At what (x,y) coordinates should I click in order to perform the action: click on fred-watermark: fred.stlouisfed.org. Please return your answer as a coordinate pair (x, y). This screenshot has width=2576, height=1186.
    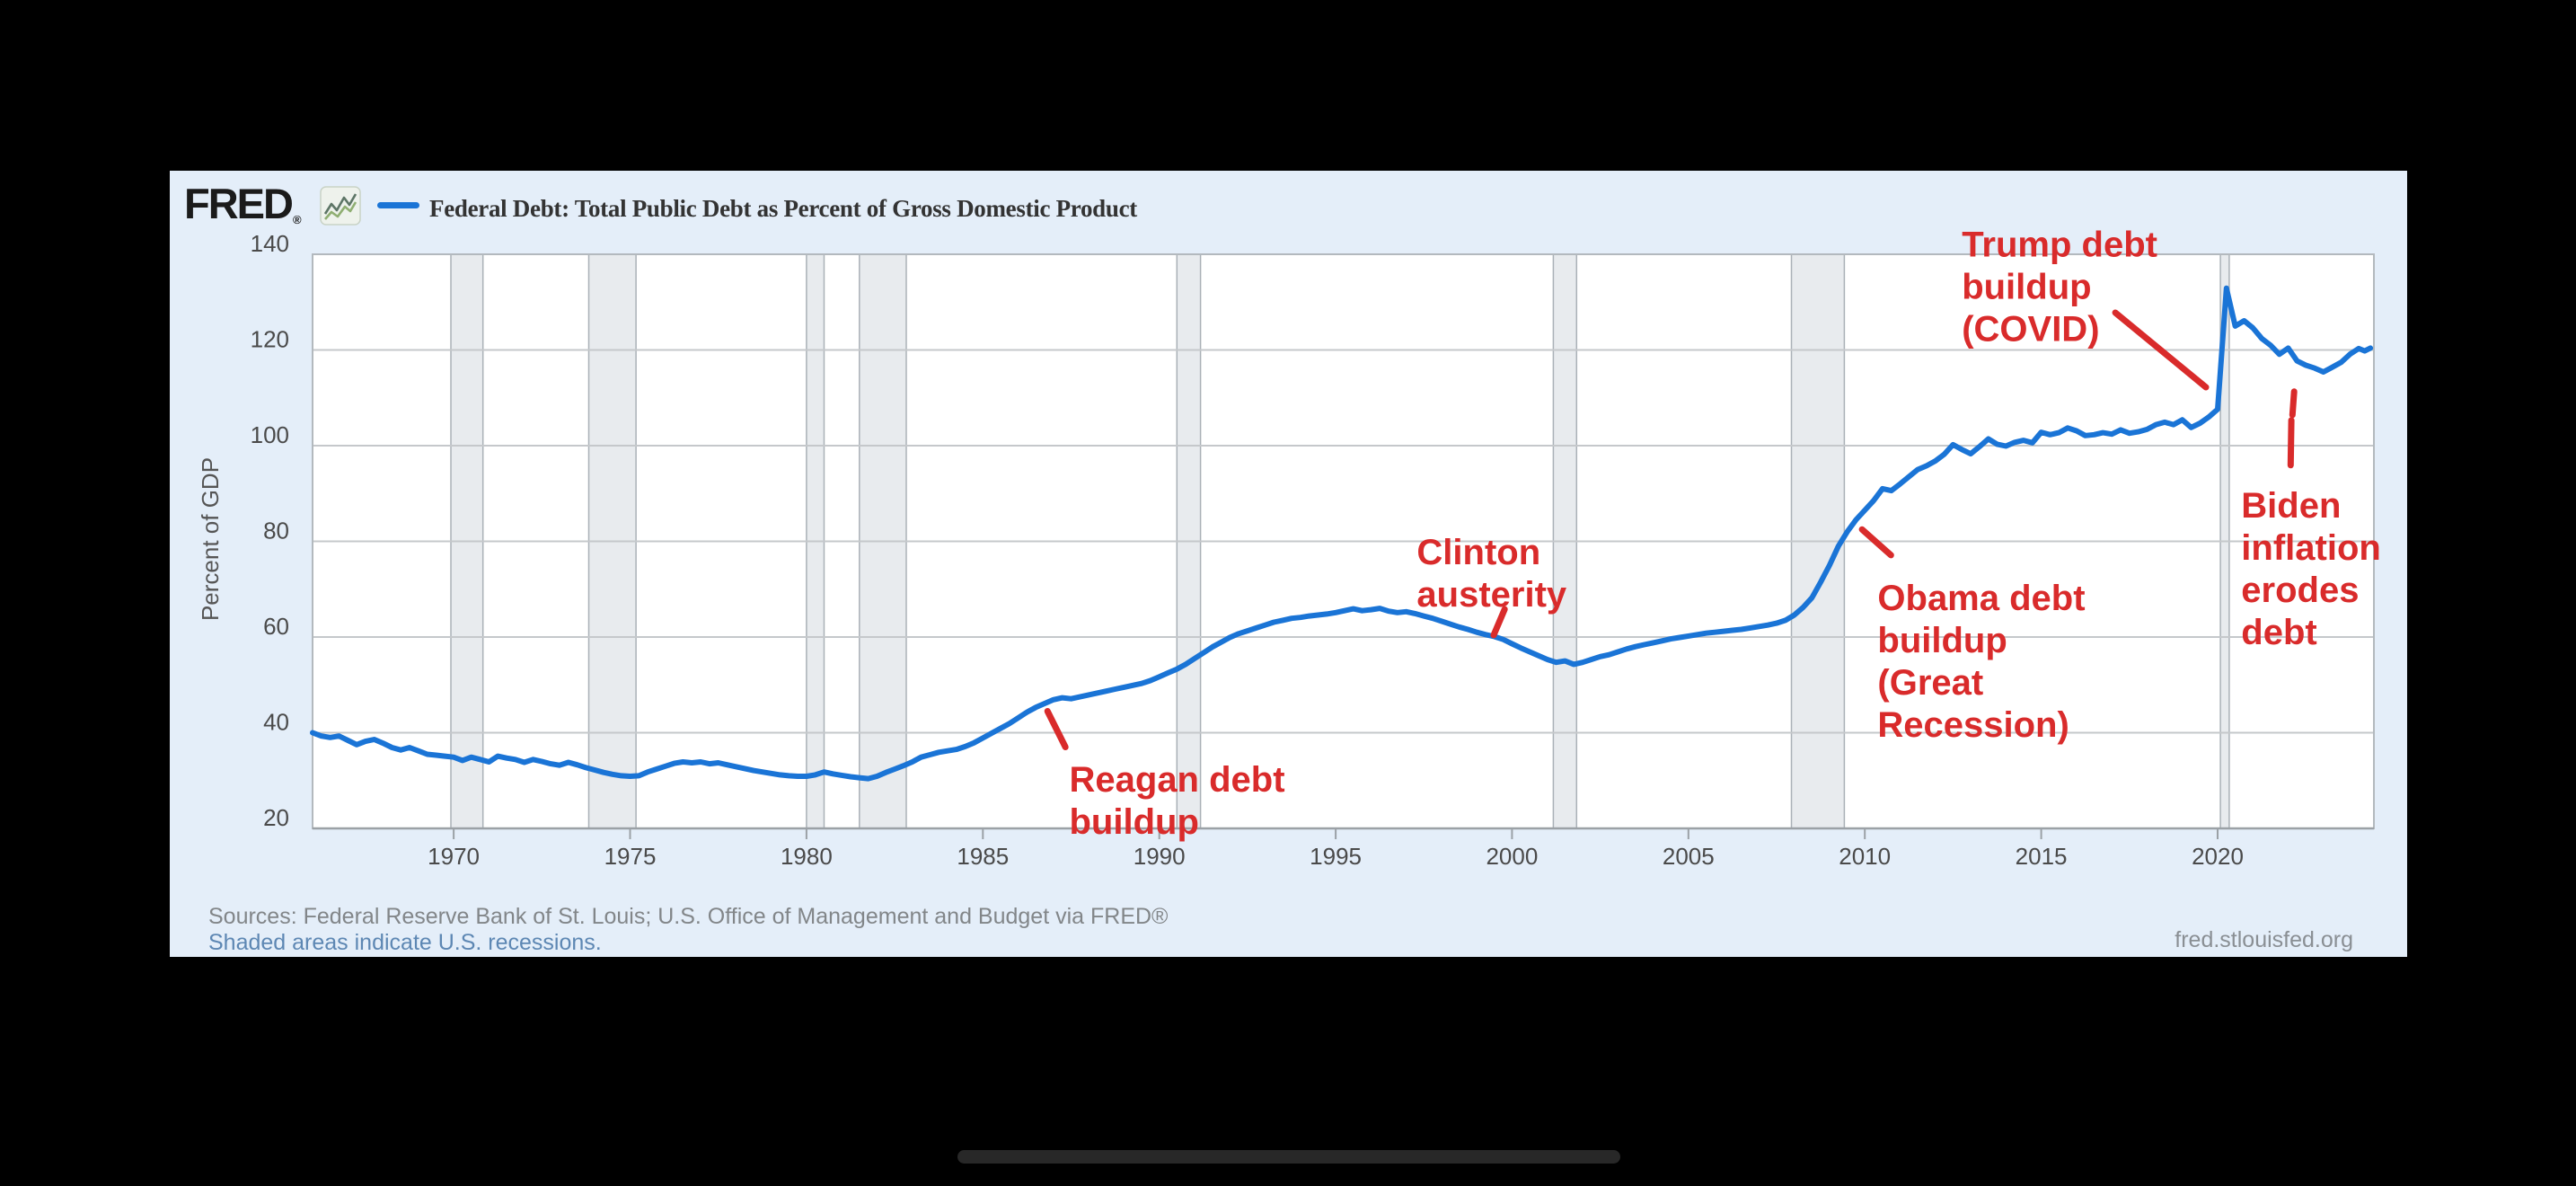
    Looking at the image, I should click on (2264, 939).